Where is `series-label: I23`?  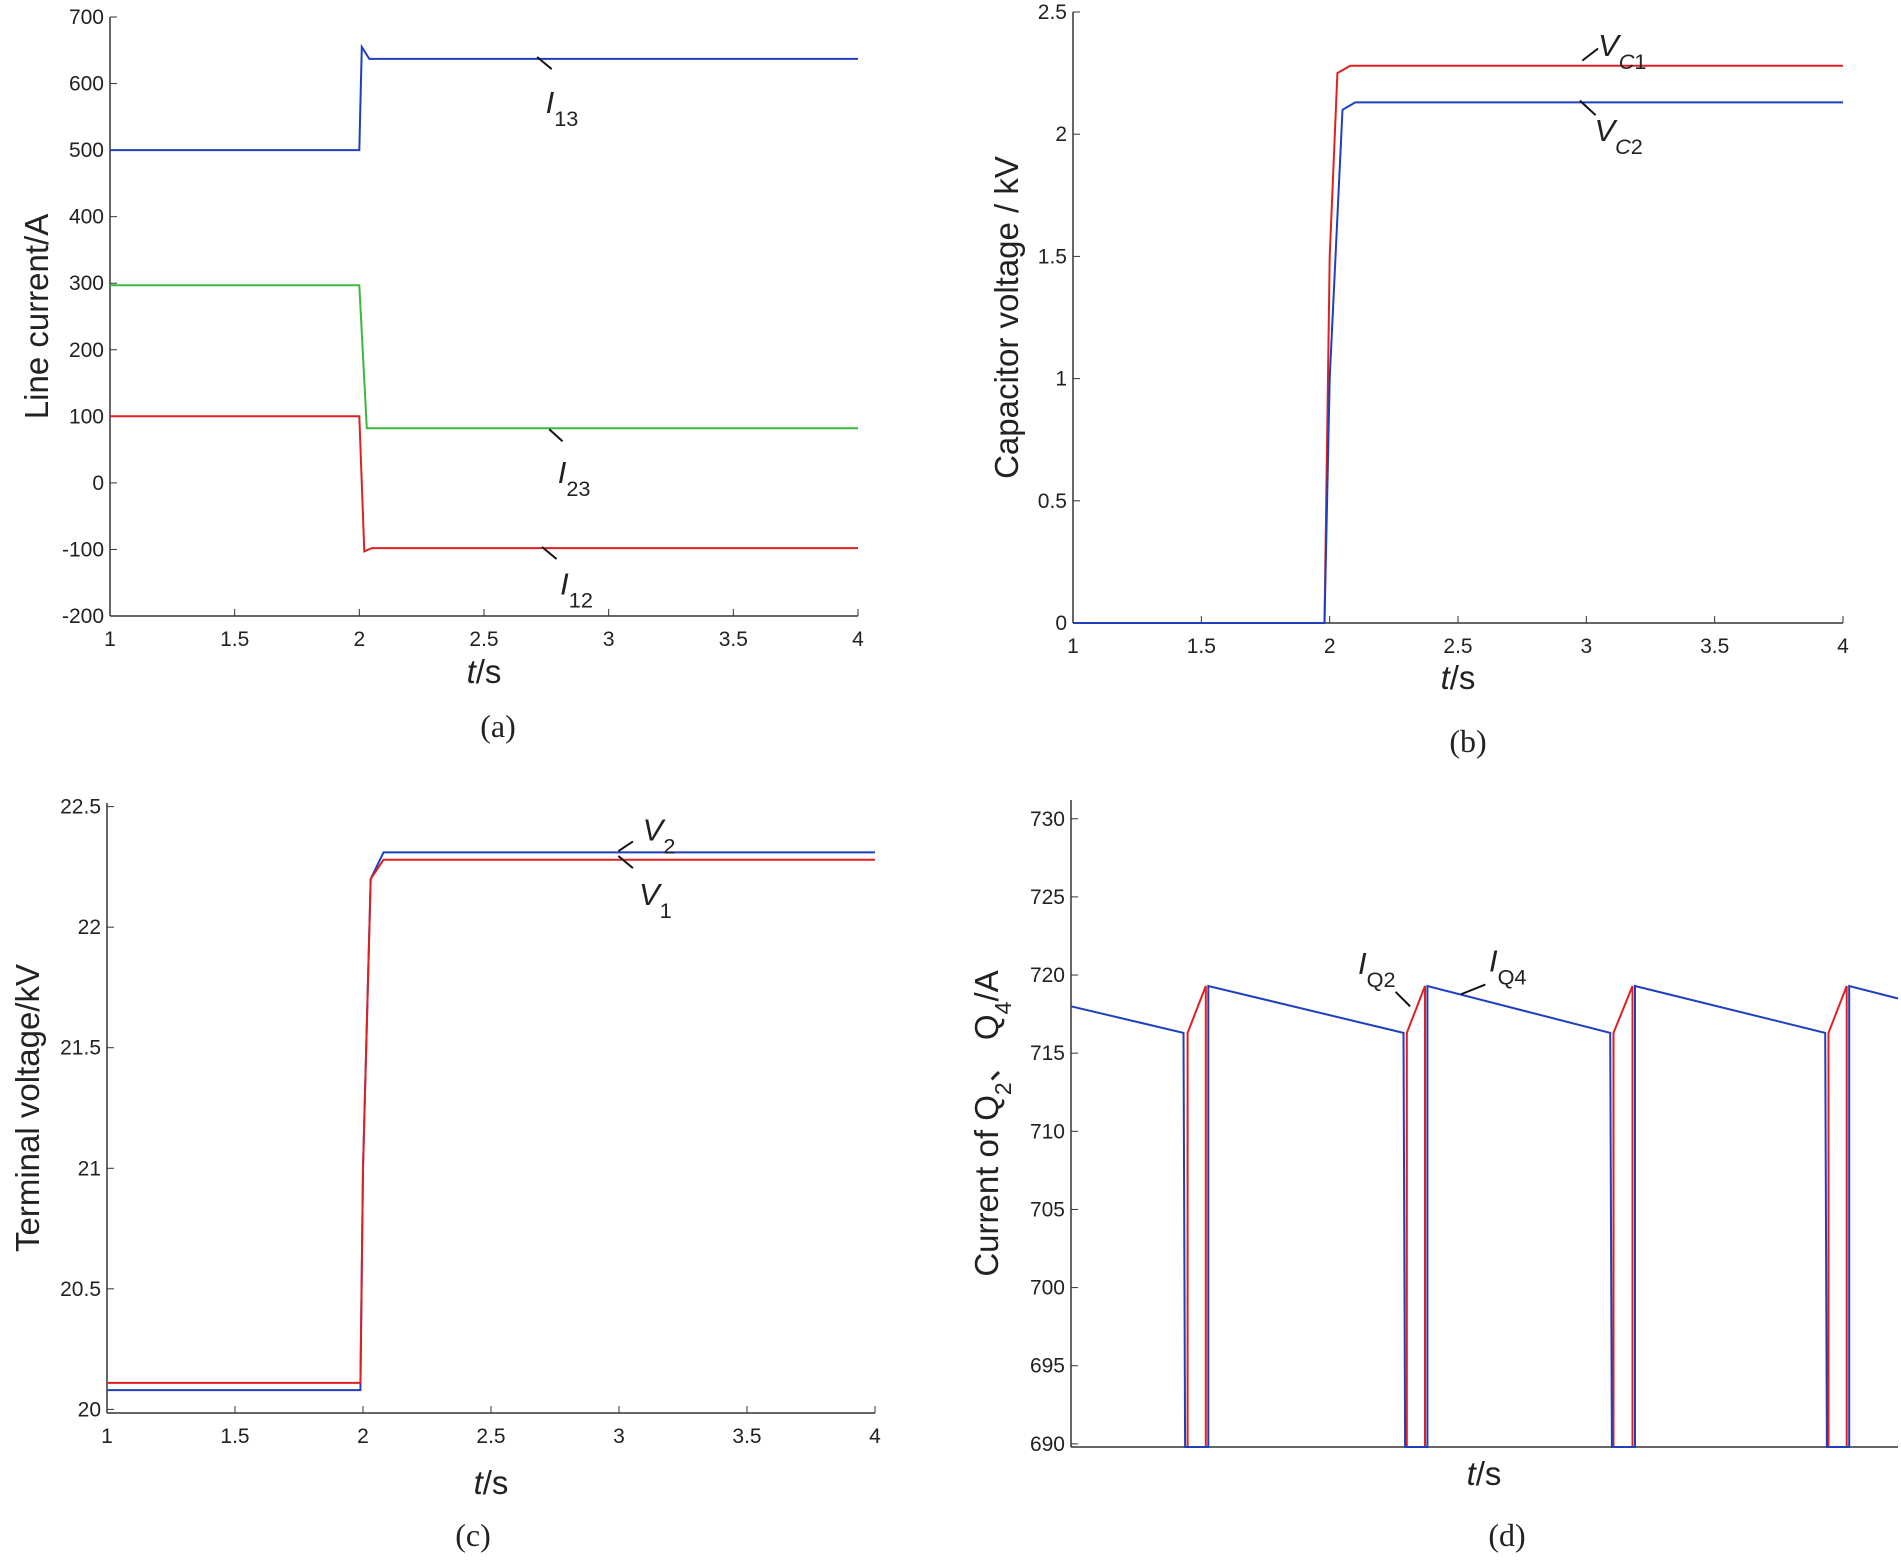
series-label: I23 is located at coordinates (574, 478).